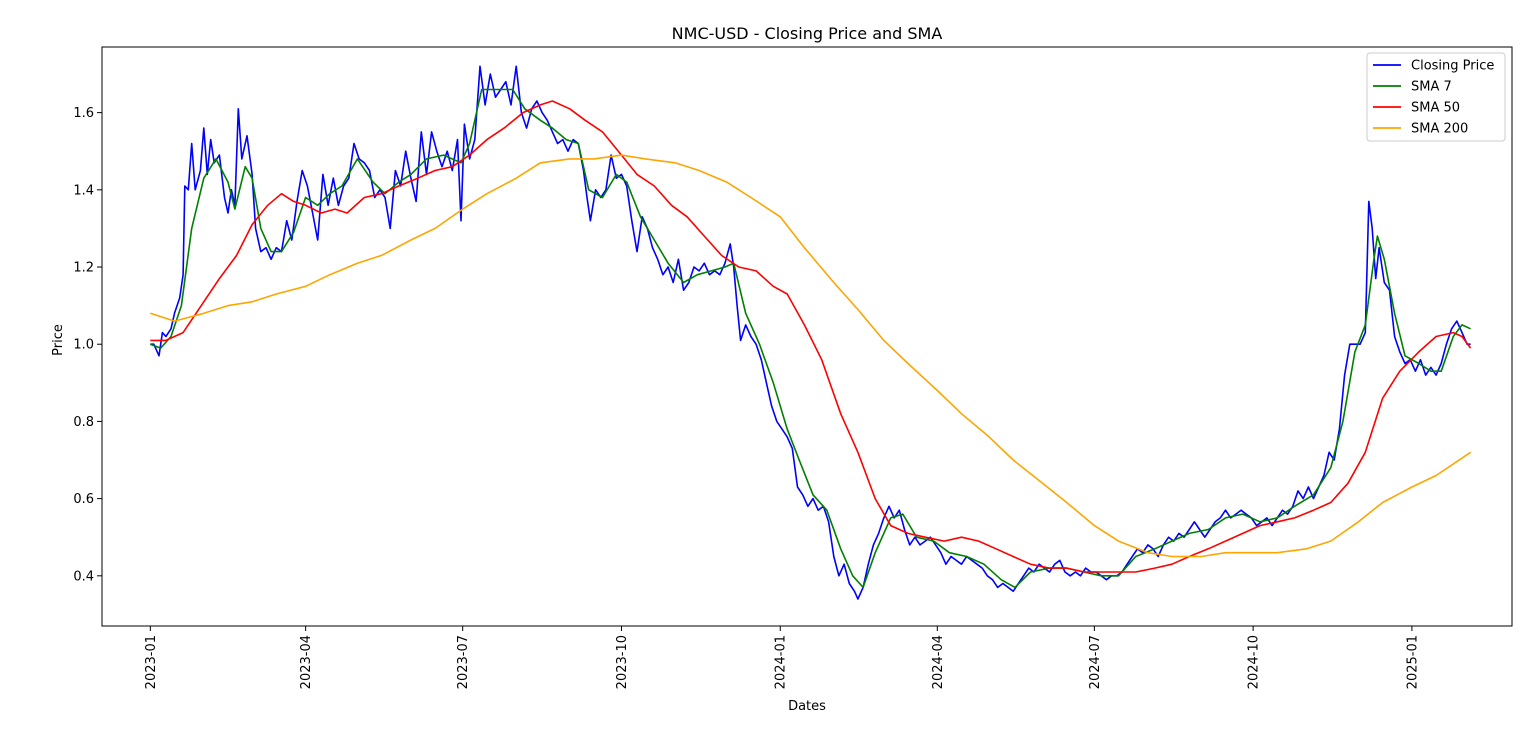  Describe the element at coordinates (83, 113) in the screenshot. I see `y-tick-label: 1.6` at that location.